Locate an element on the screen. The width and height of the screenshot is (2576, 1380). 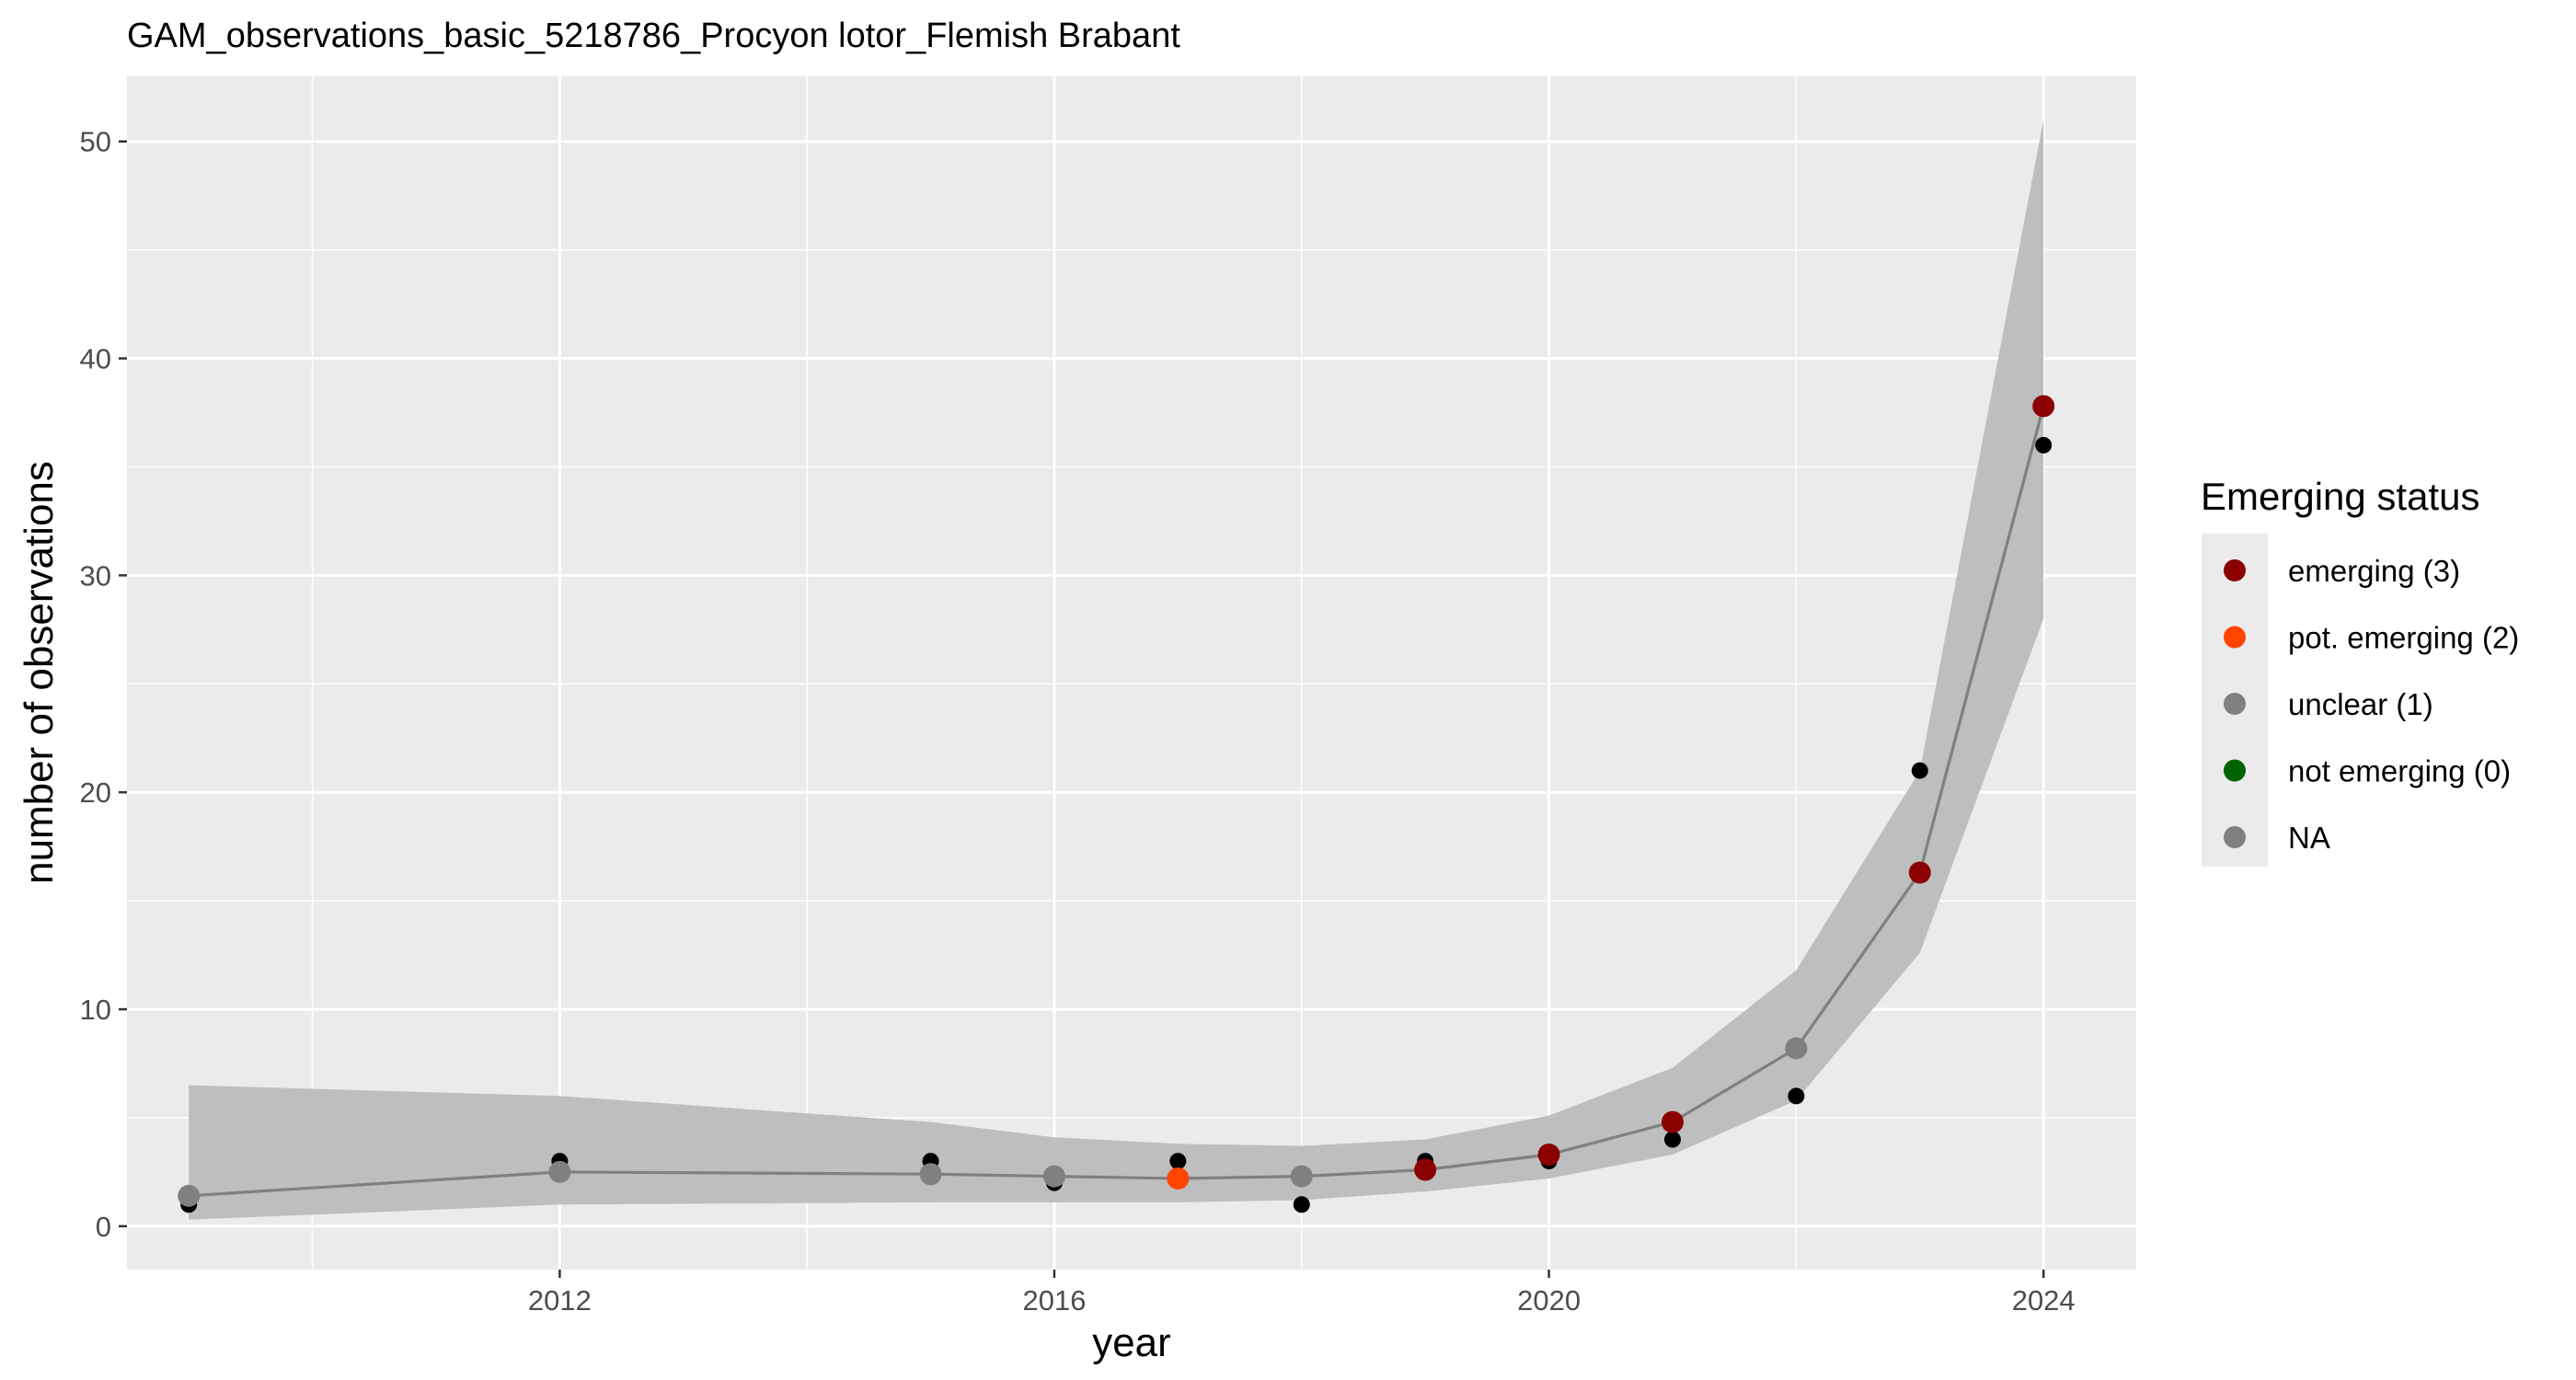
x-tick-label: 2016 is located at coordinates (1055, 1300).